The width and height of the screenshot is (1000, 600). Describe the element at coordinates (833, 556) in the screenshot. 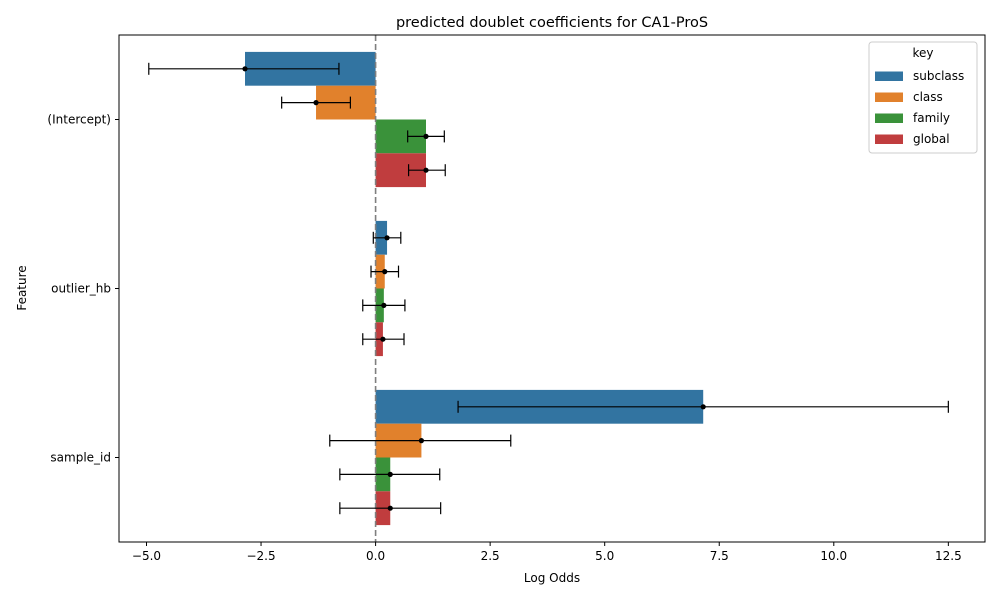

I see `x-tick-label: 10.0` at that location.